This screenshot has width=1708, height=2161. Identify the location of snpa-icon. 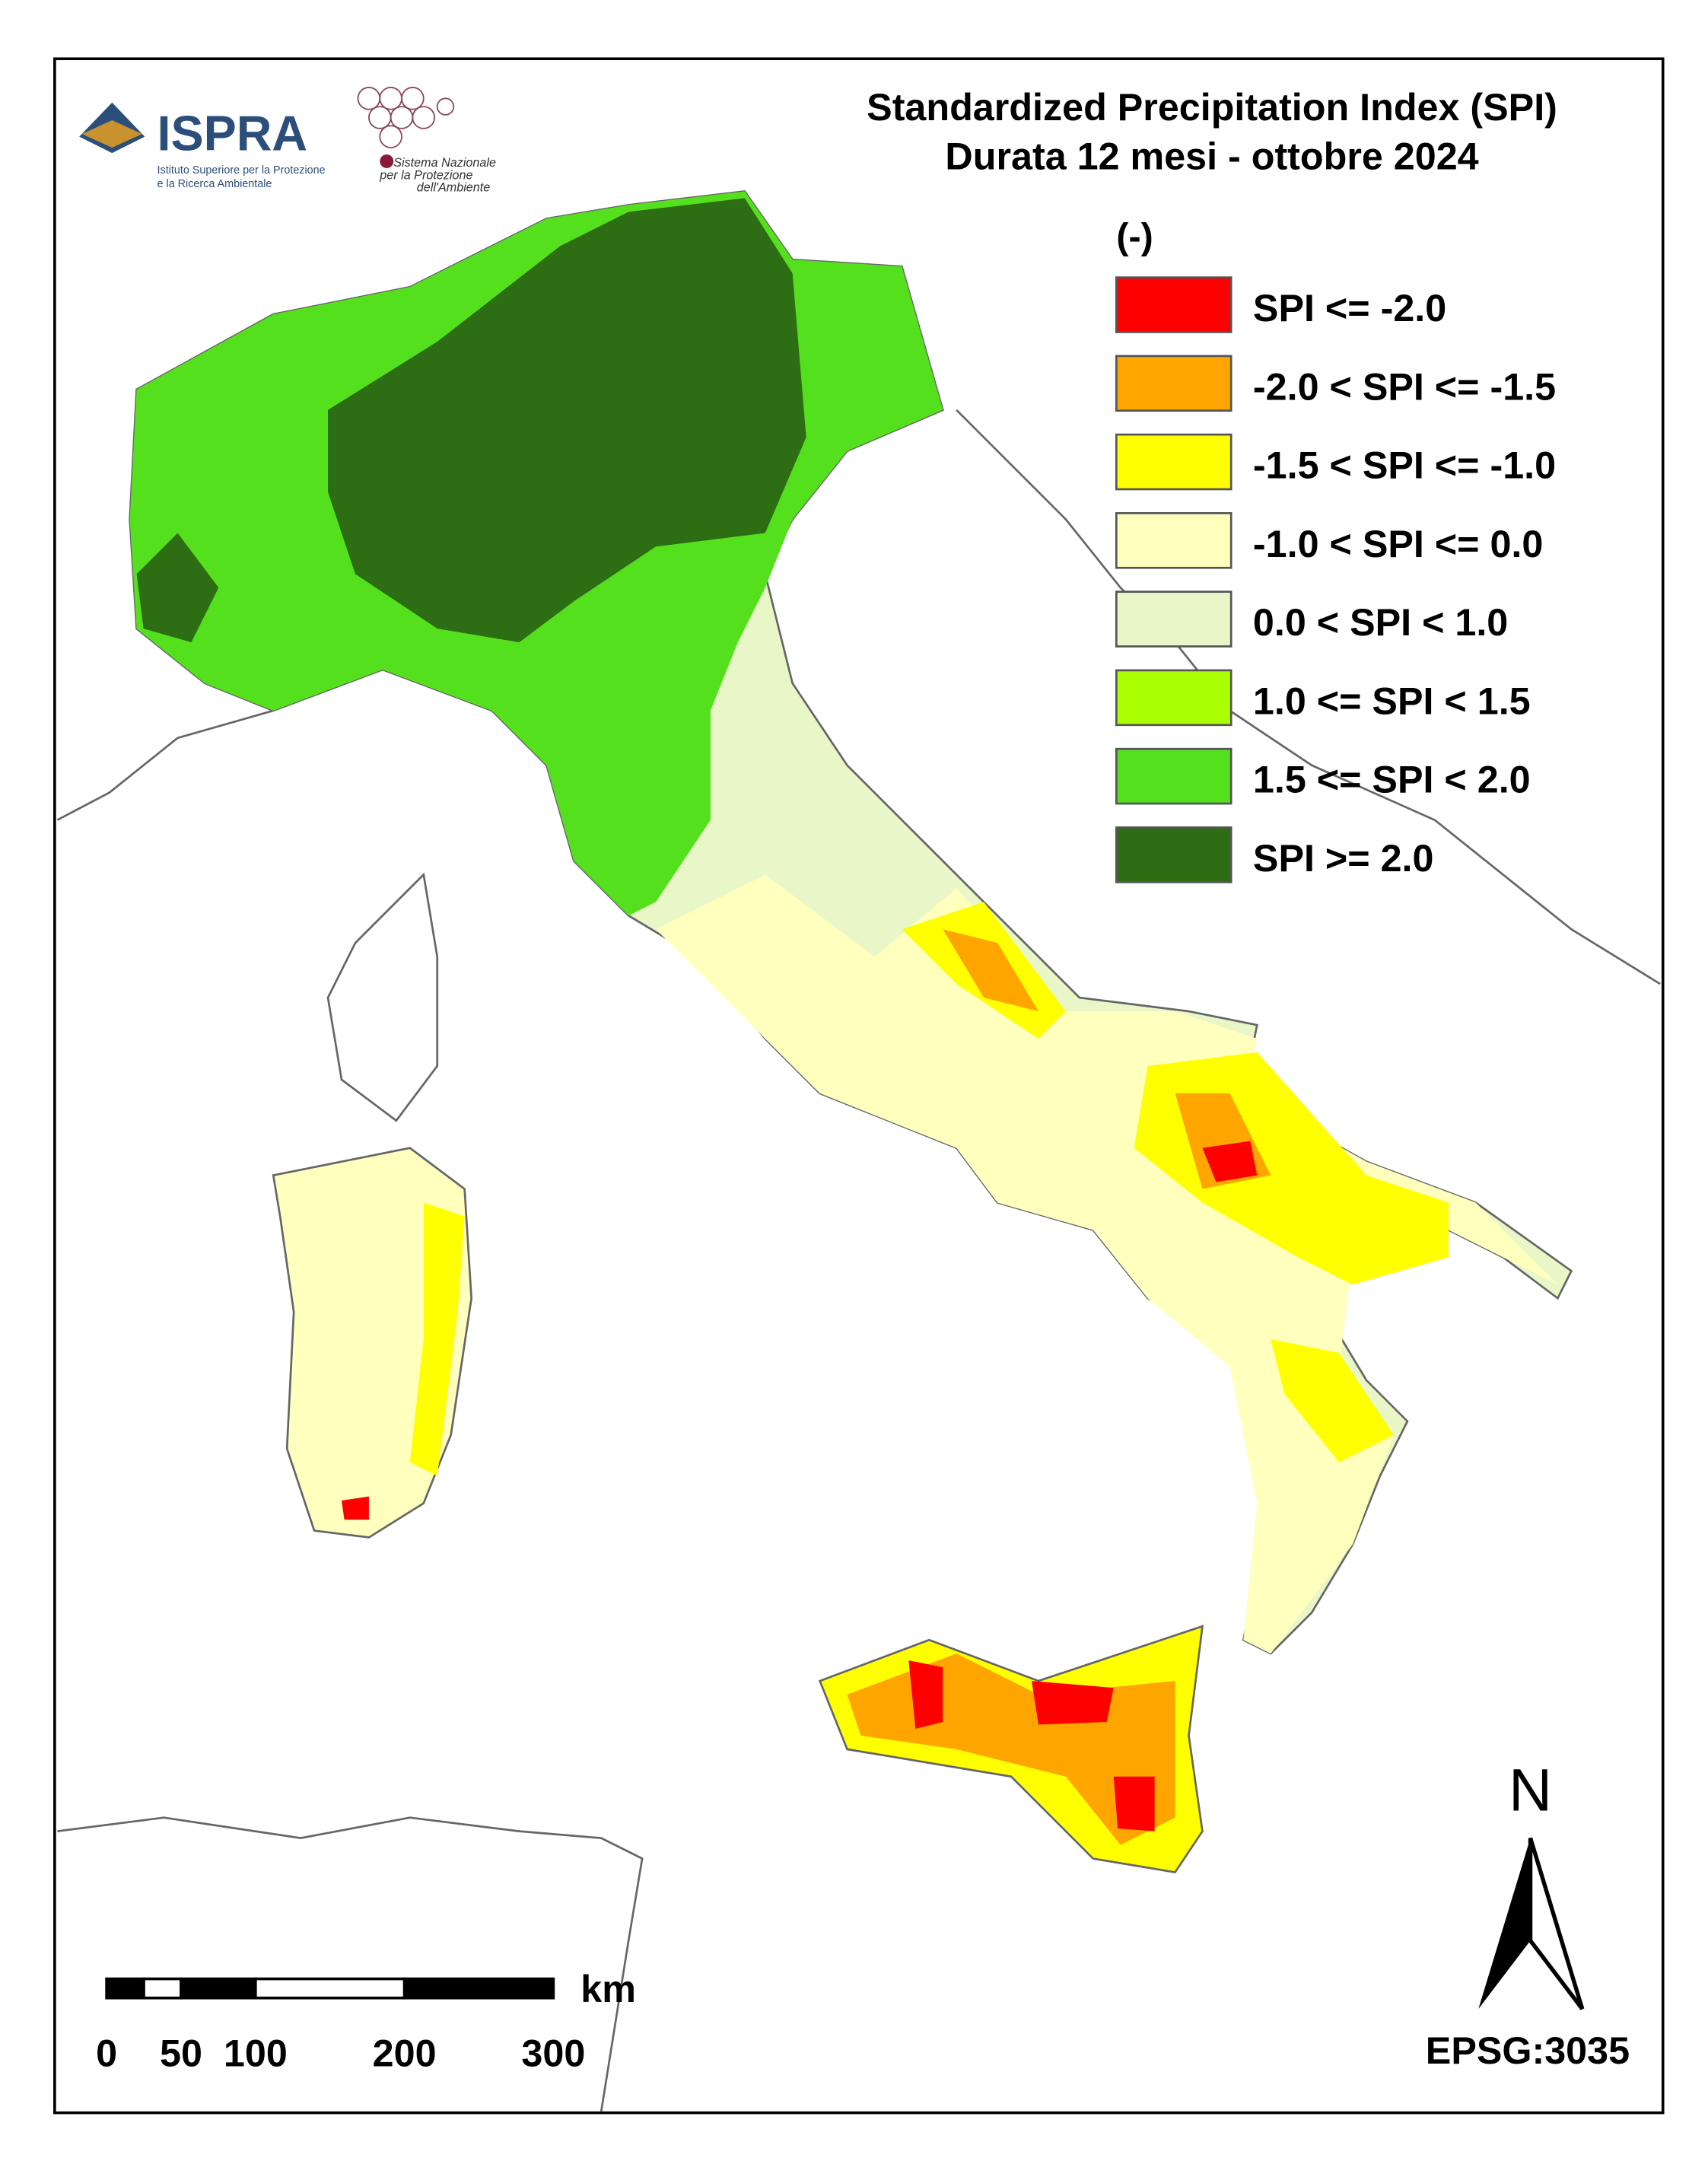
(406, 117).